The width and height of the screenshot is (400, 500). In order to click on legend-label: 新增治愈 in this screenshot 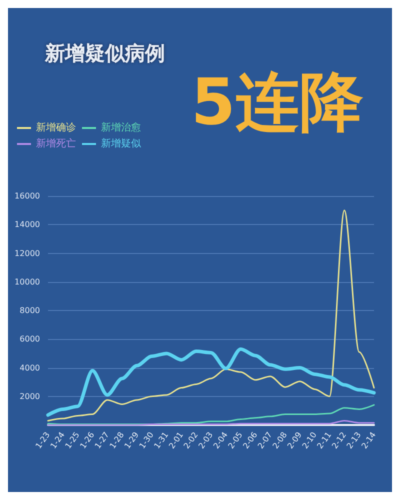, I will do `click(121, 128)`.